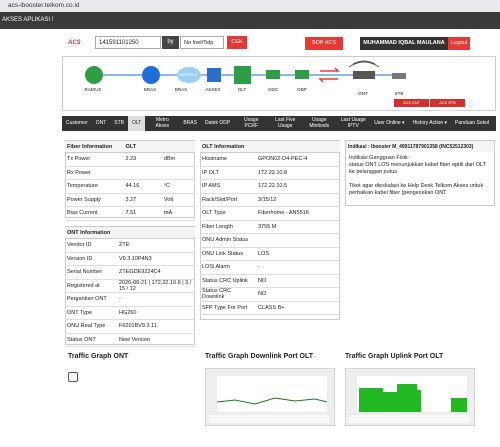 This screenshot has height=447, width=500. I want to click on node-label: RADIUS, so click(93, 89).